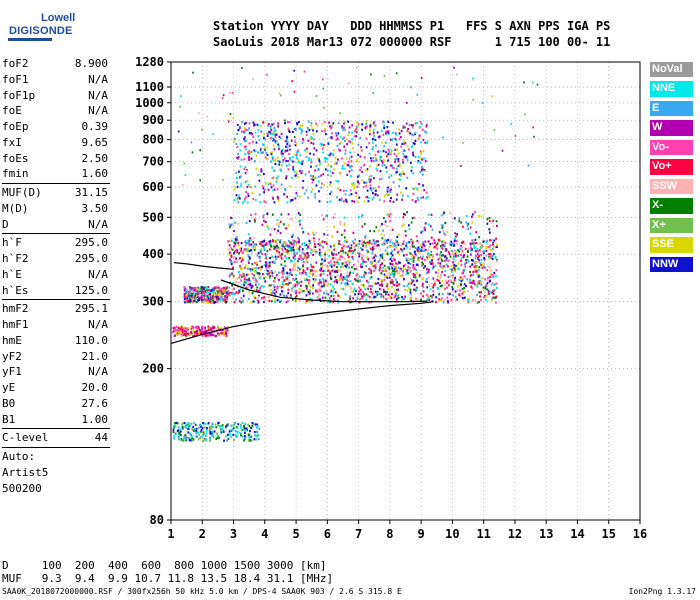 The image size is (700, 600). Describe the element at coordinates (91, 290) in the screenshot. I see `param-value: 125.0` at that location.